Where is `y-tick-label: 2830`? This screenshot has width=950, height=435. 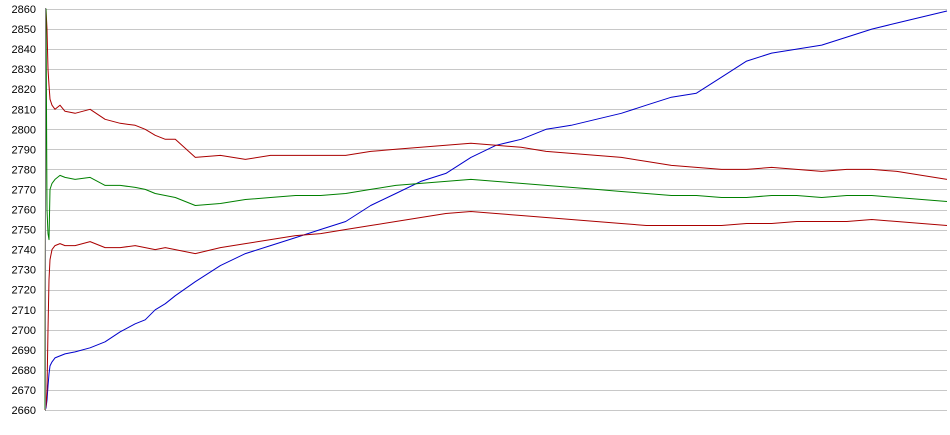
y-tick-label: 2830 is located at coordinates (24, 70).